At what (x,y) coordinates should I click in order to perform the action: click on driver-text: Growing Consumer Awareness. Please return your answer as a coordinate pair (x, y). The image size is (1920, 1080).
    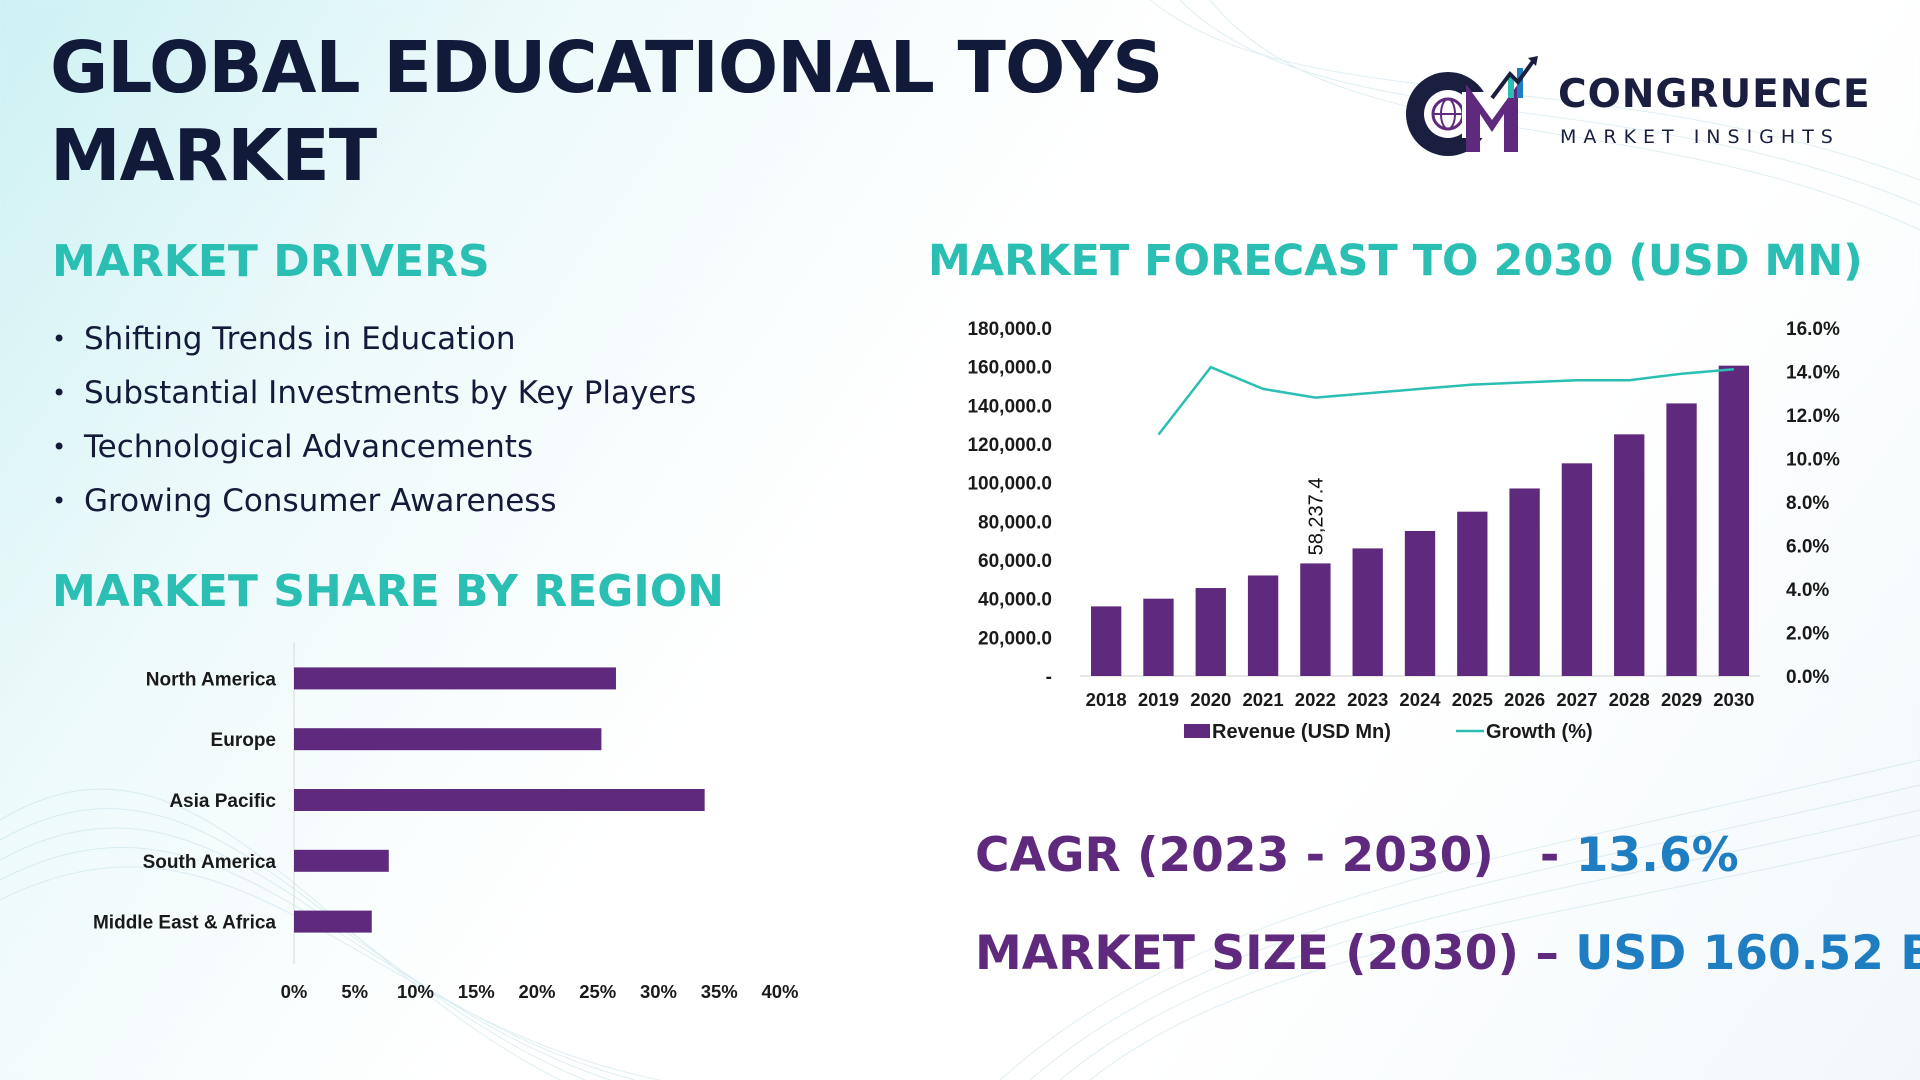
    Looking at the image, I should click on (320, 501).